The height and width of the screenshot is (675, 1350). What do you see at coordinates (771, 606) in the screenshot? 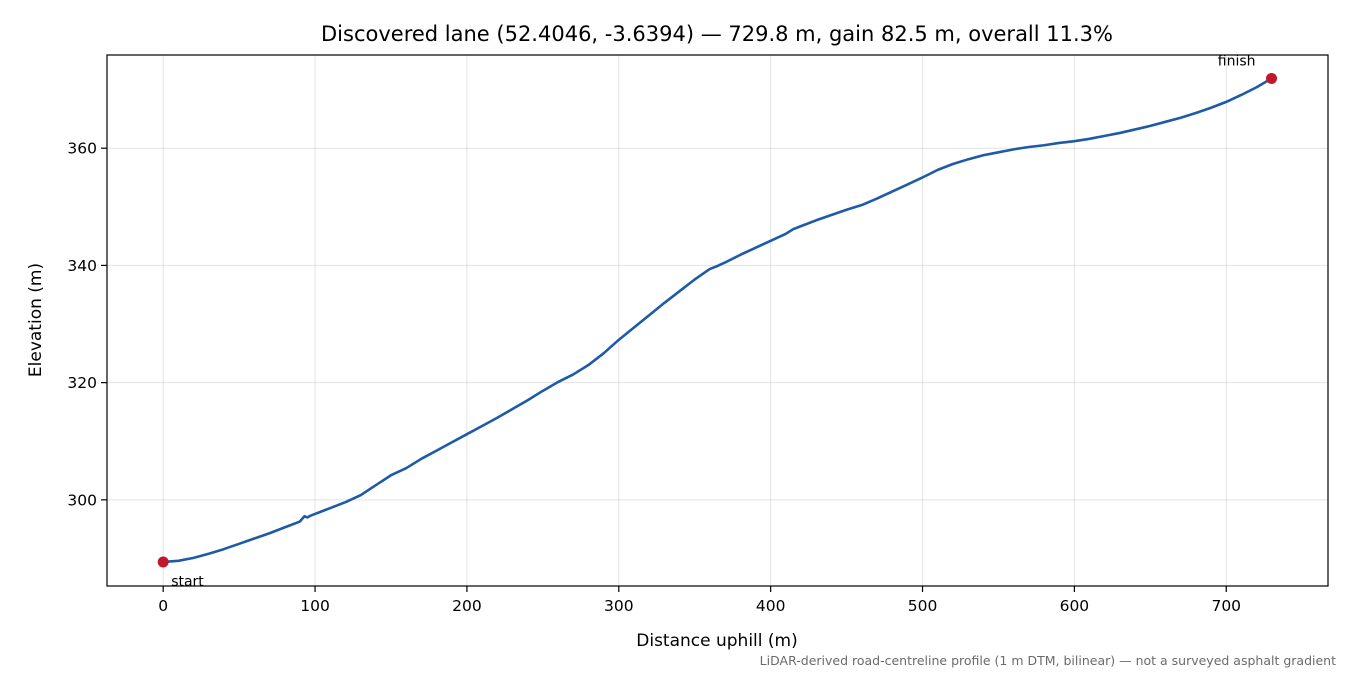
I see `x-tick-label: 400` at bounding box center [771, 606].